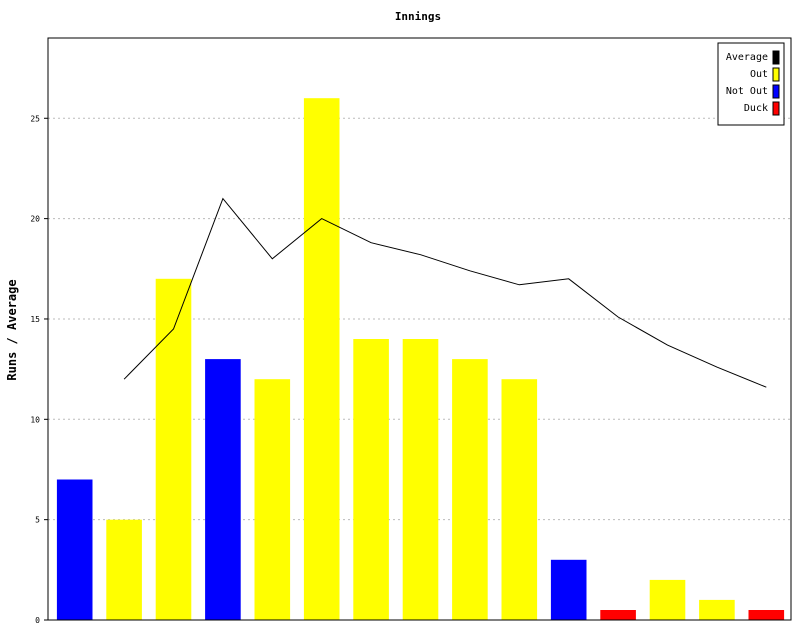 This screenshot has height=640, width=800. Describe the element at coordinates (751, 84) in the screenshot. I see `legend: Average Out Not Out Duck` at that location.